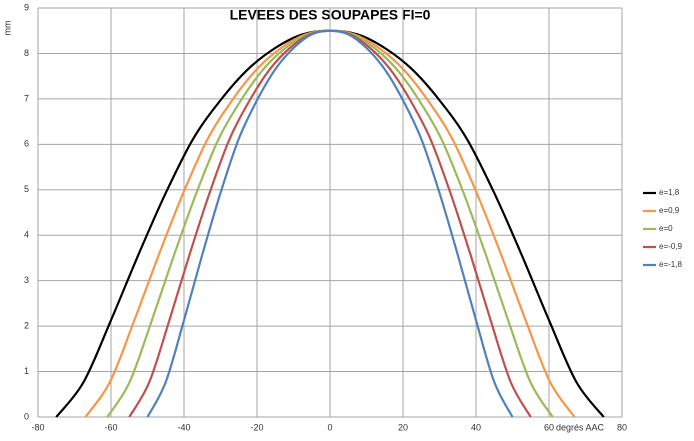 This screenshot has width=694, height=441. I want to click on y-tick-label: 9, so click(26, 7).